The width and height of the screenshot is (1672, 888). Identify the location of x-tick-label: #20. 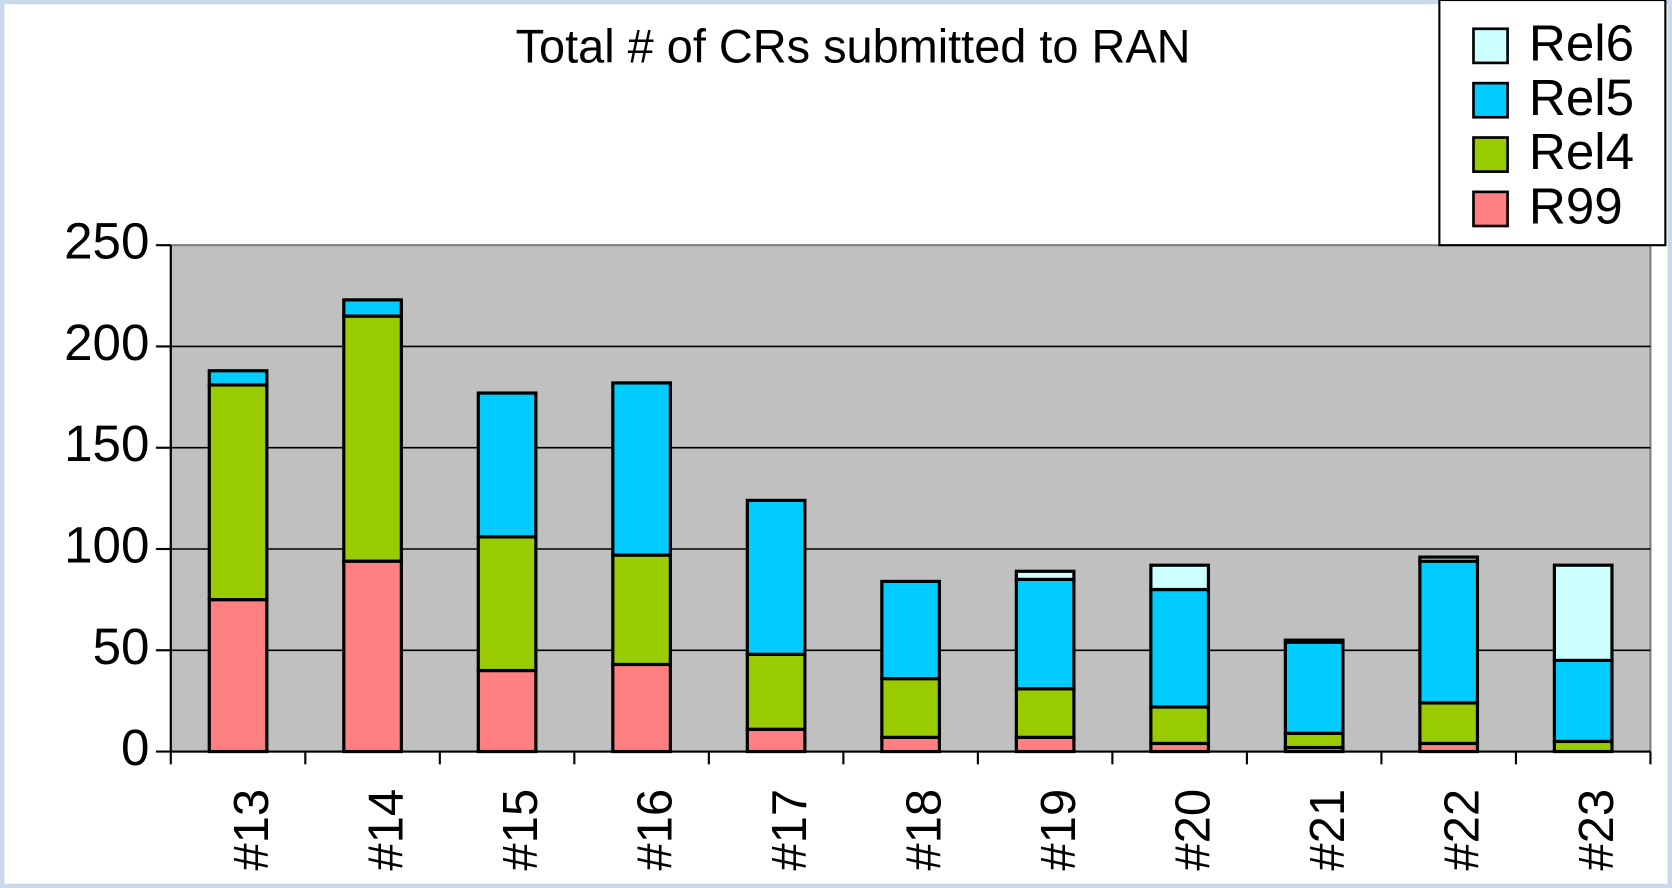
(1194, 830).